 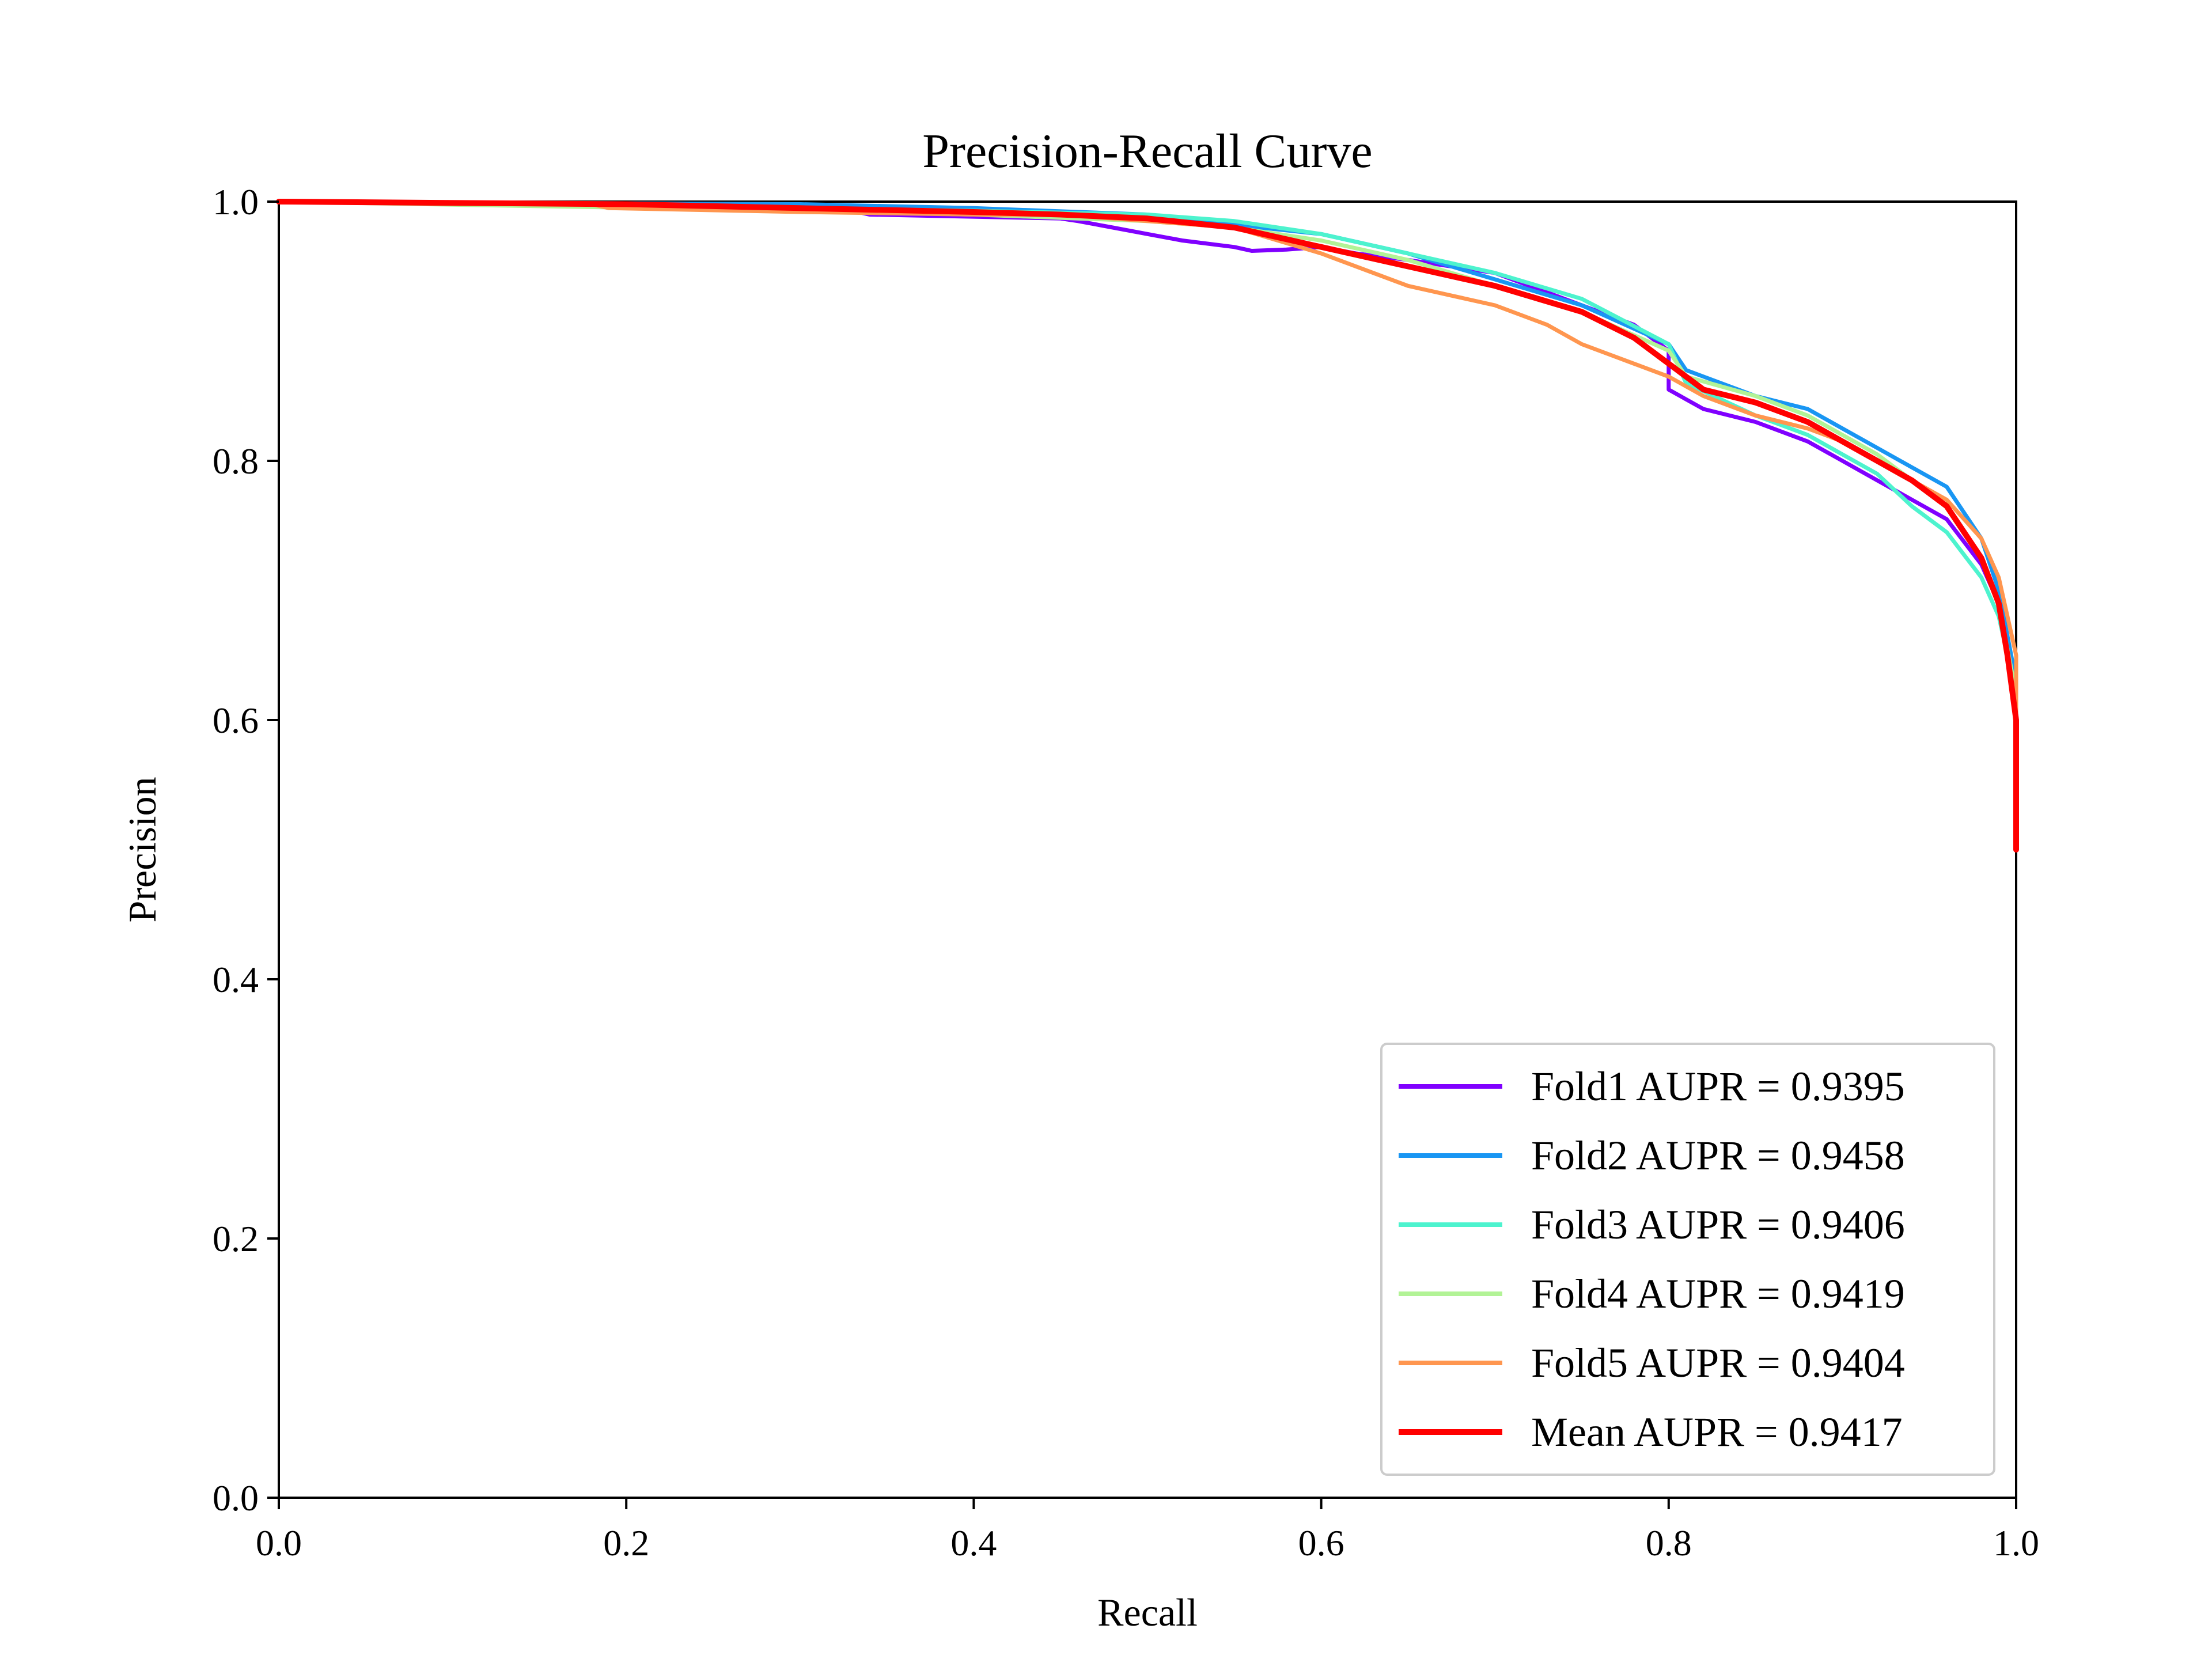 What do you see at coordinates (1321, 1542) in the screenshot?
I see `x-tick-label: 0.6` at bounding box center [1321, 1542].